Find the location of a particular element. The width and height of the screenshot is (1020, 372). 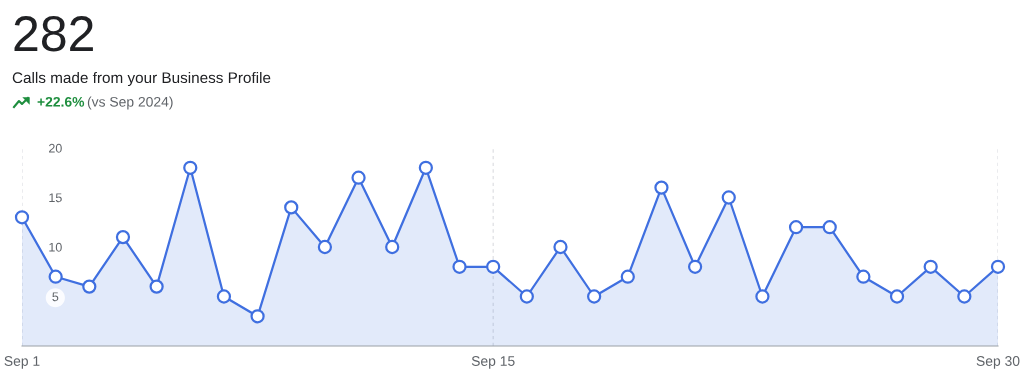

chart-title: 282 is located at coordinates (53, 34).